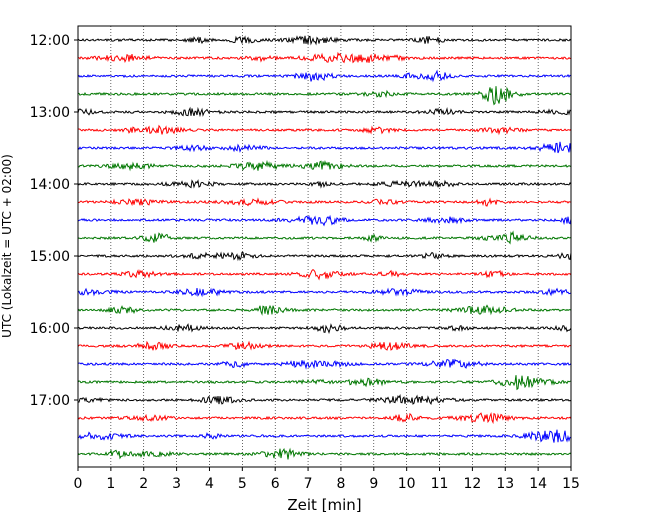 The image size is (650, 520). What do you see at coordinates (275, 484) in the screenshot?
I see `x-tick-label: 6` at bounding box center [275, 484].